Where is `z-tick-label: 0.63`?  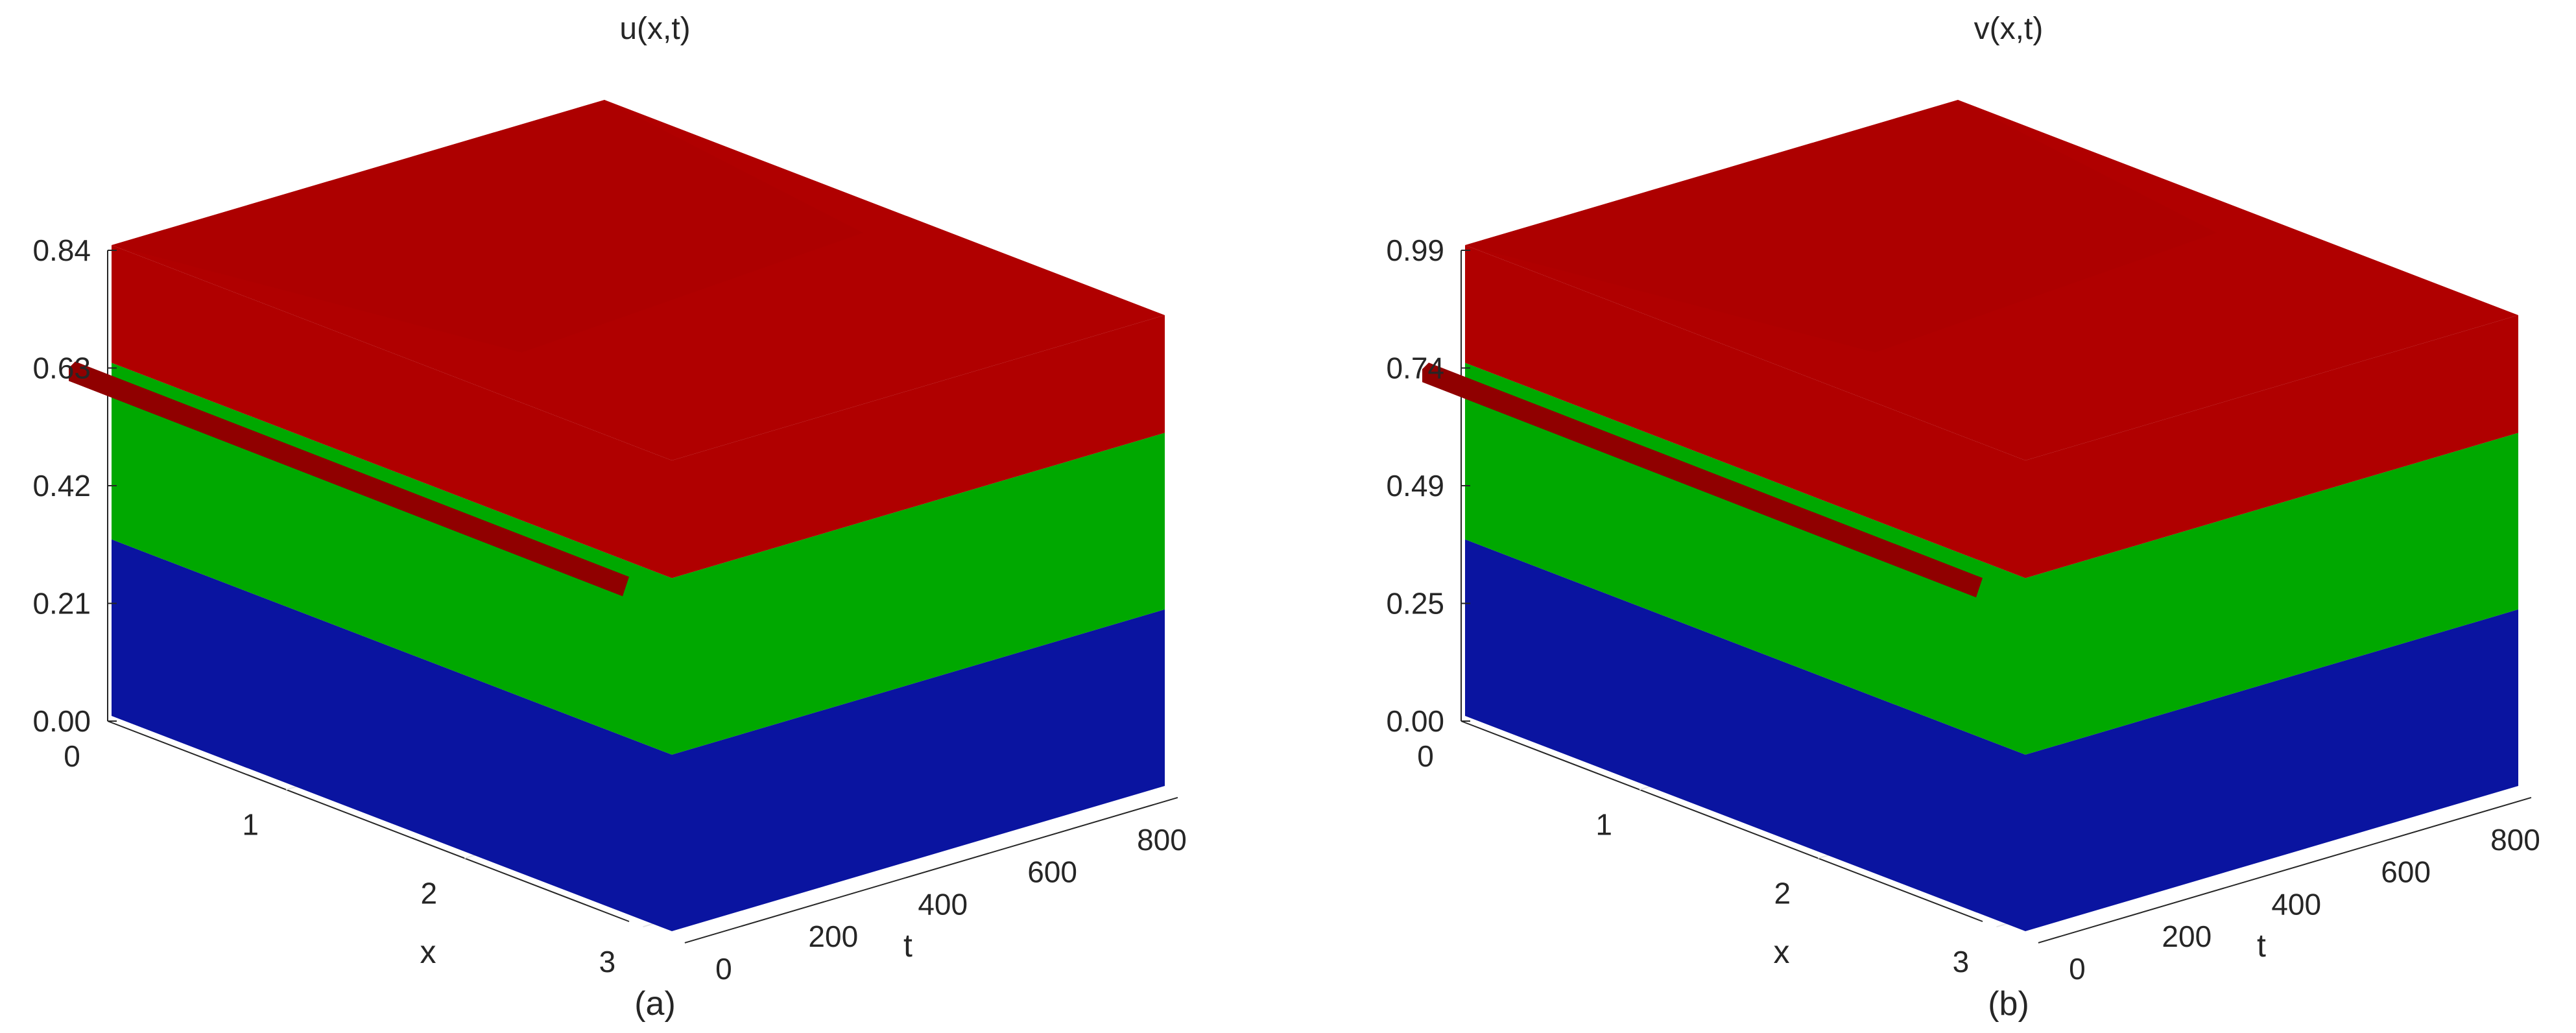 z-tick-label: 0.63 is located at coordinates (61, 368).